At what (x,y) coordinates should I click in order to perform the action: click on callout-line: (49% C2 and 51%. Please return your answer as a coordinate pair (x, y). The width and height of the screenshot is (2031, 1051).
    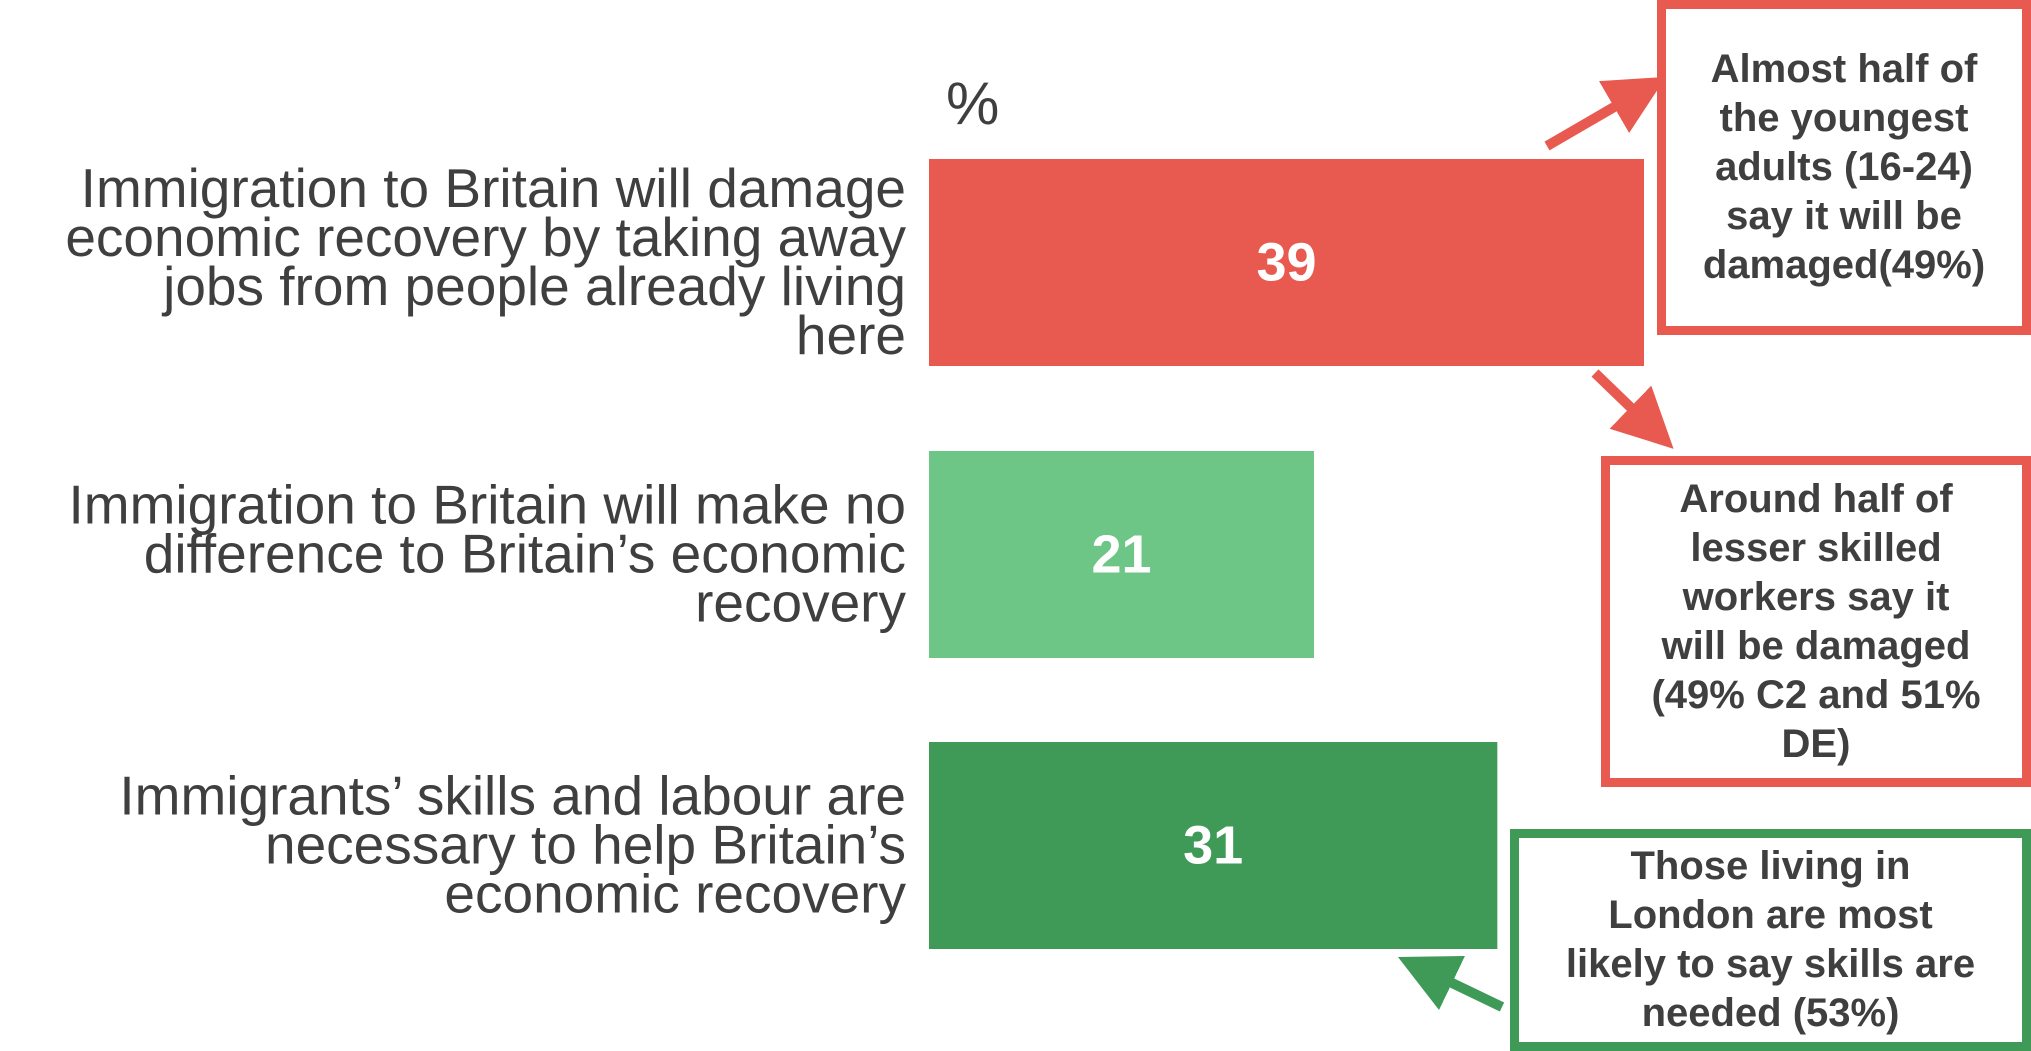
    Looking at the image, I should click on (1816, 694).